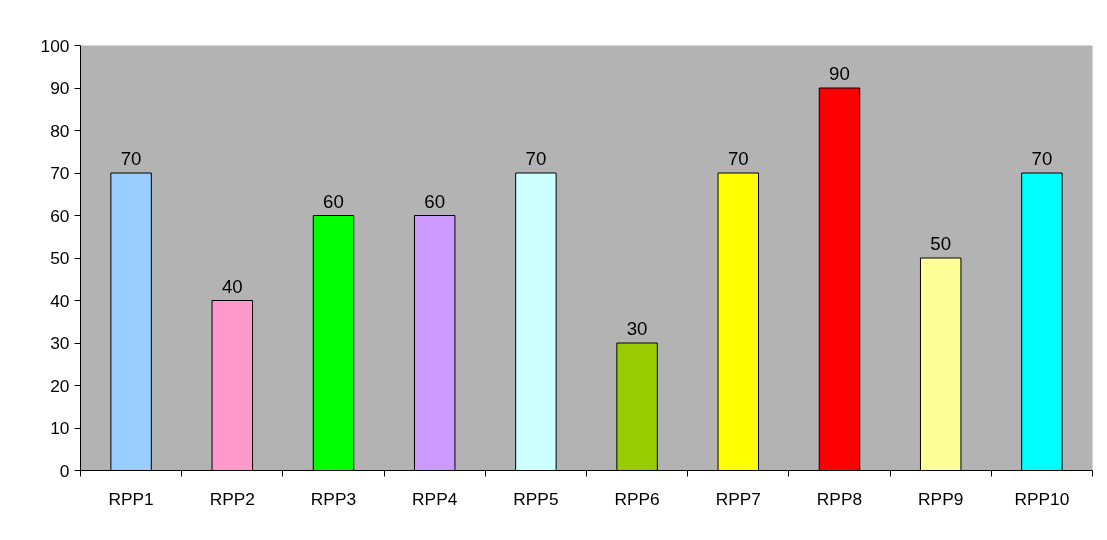  What do you see at coordinates (60, 215) in the screenshot?
I see `y-tick-label: 60` at bounding box center [60, 215].